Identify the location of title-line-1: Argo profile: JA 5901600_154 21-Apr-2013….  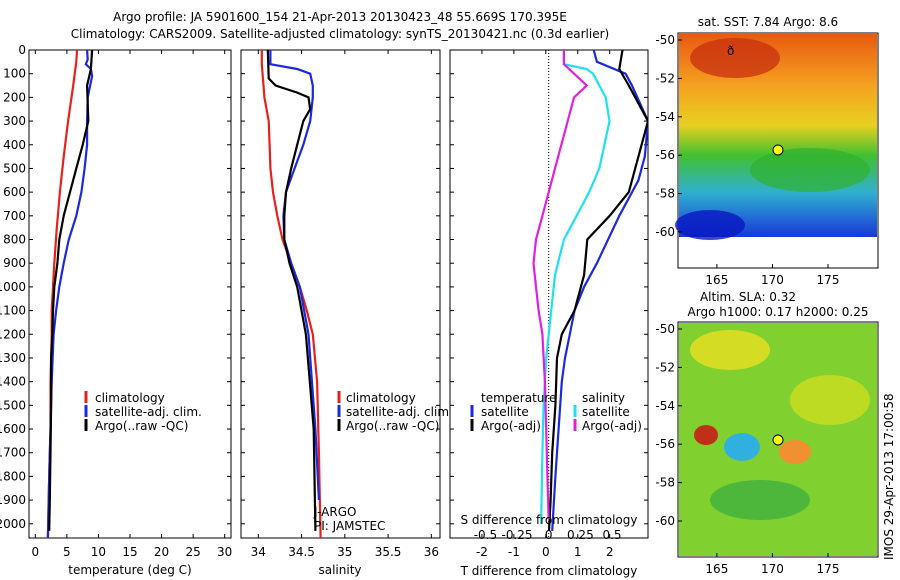
(340, 17).